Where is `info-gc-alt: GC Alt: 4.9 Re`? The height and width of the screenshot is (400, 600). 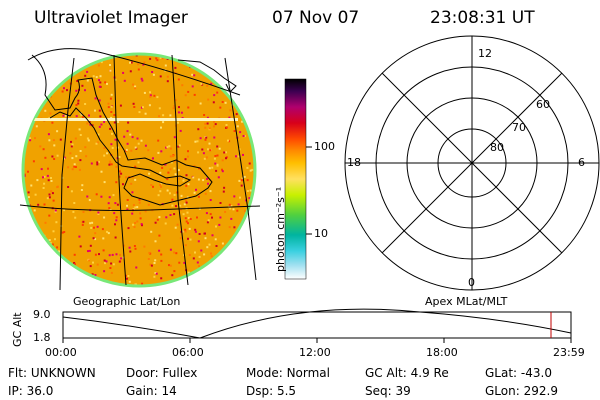
info-gc-alt: GC Alt: 4.9 Re is located at coordinates (407, 373).